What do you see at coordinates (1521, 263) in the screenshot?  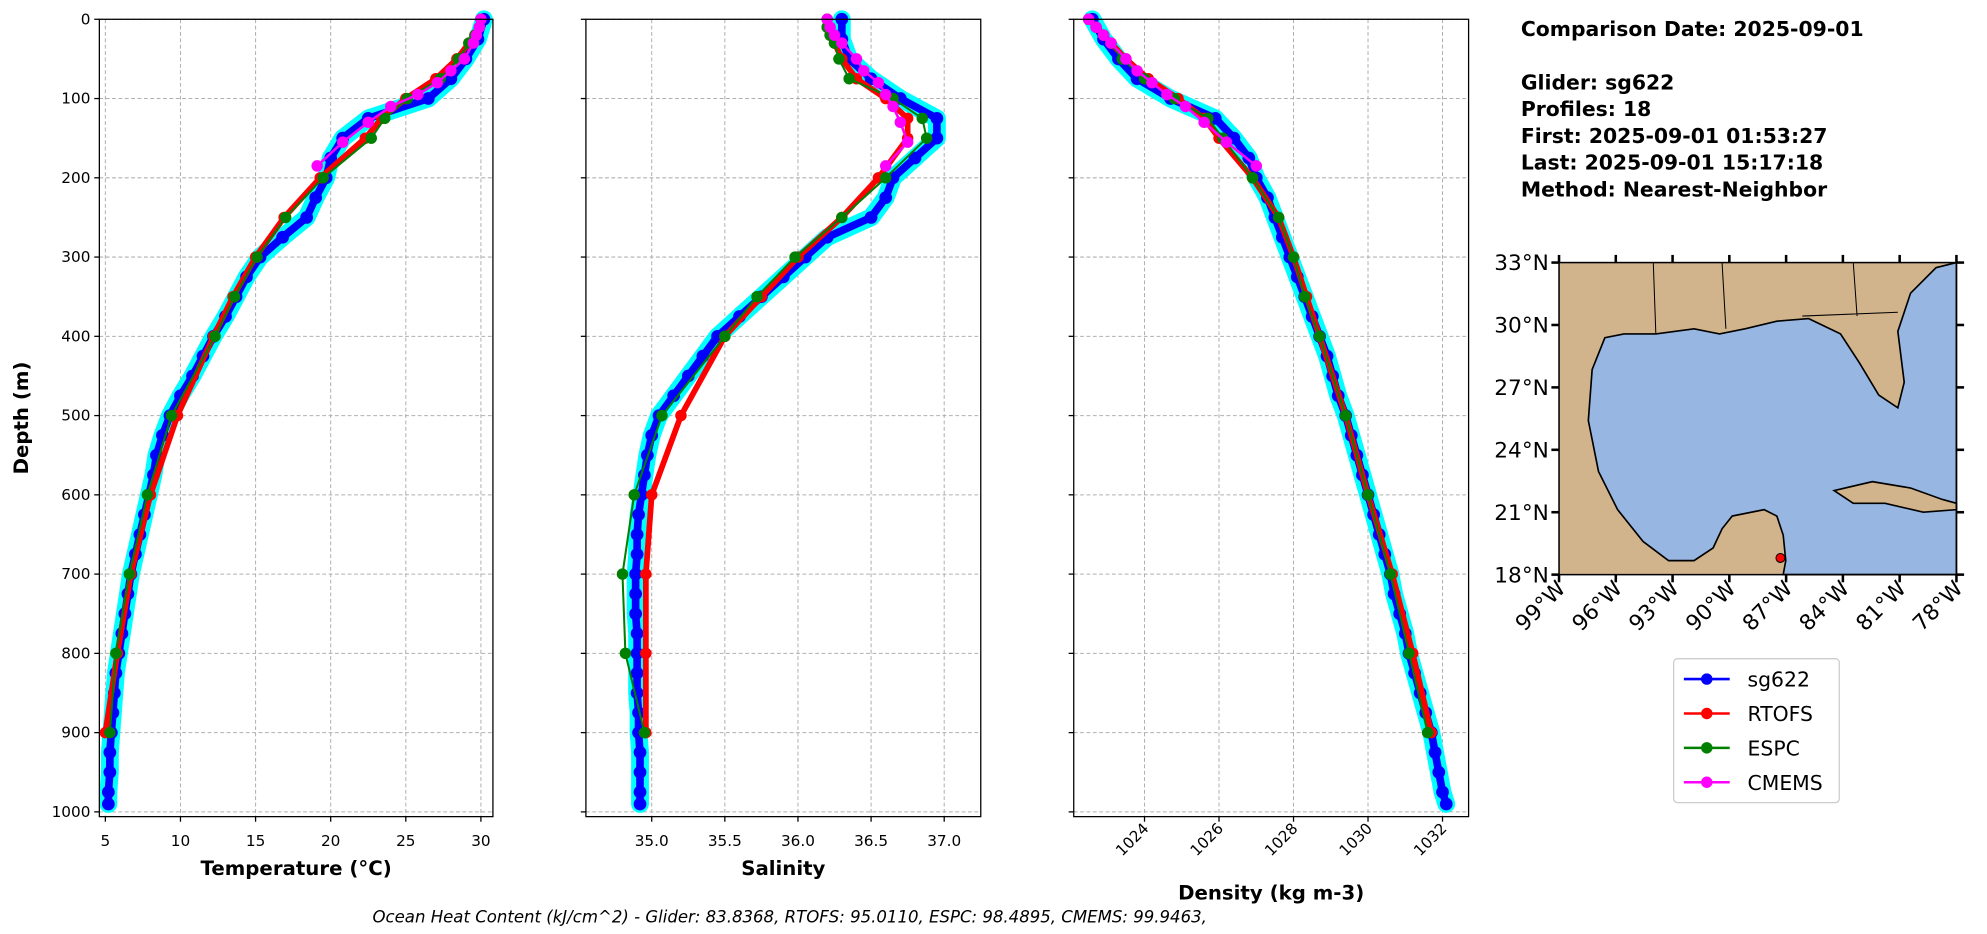 I see `lat-label: 33°N` at bounding box center [1521, 263].